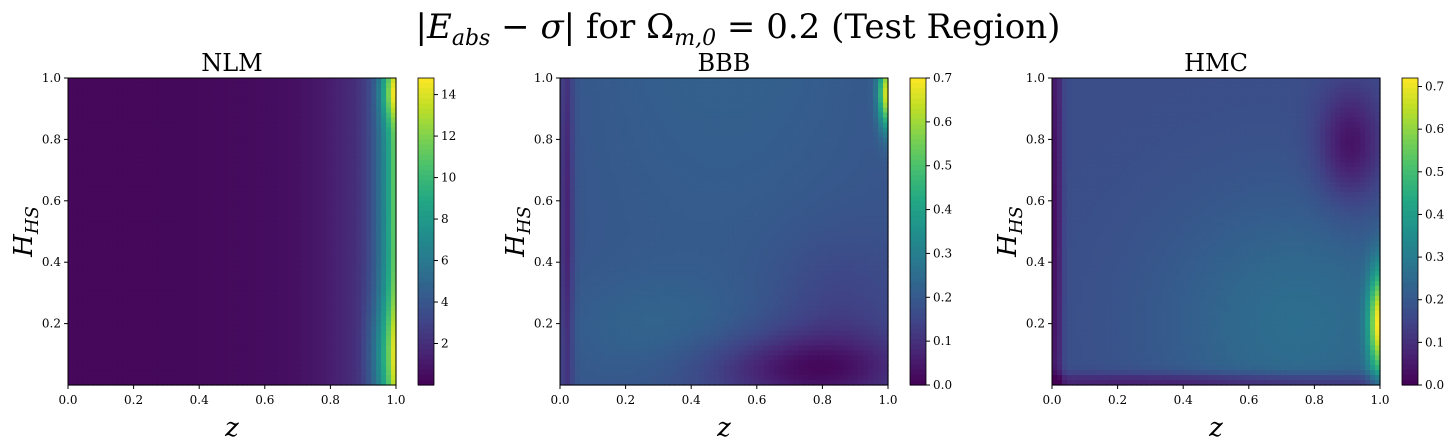 The height and width of the screenshot is (448, 1453). What do you see at coordinates (445, 344) in the screenshot?
I see `colorbar-tick-label: 2` at bounding box center [445, 344].